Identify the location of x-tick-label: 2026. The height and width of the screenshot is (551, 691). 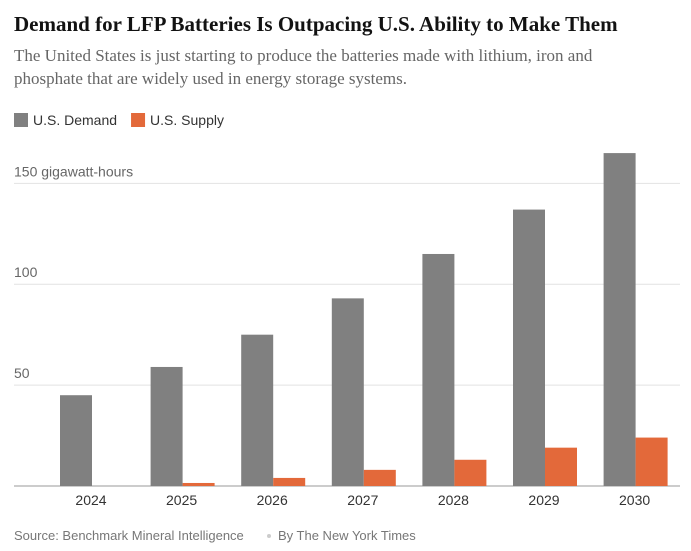
(272, 500).